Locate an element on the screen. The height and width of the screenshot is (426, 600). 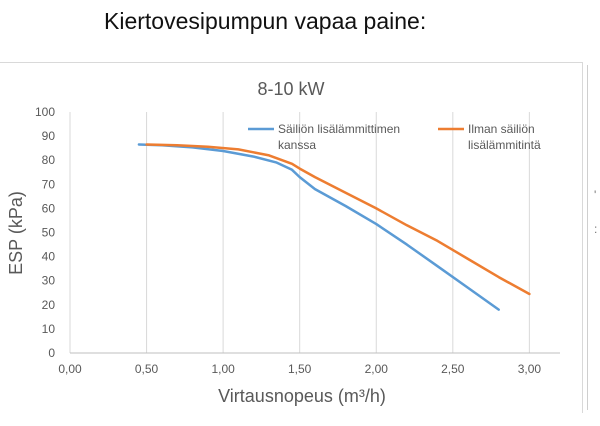
x-tick-label: 0,50 is located at coordinates (147, 369).